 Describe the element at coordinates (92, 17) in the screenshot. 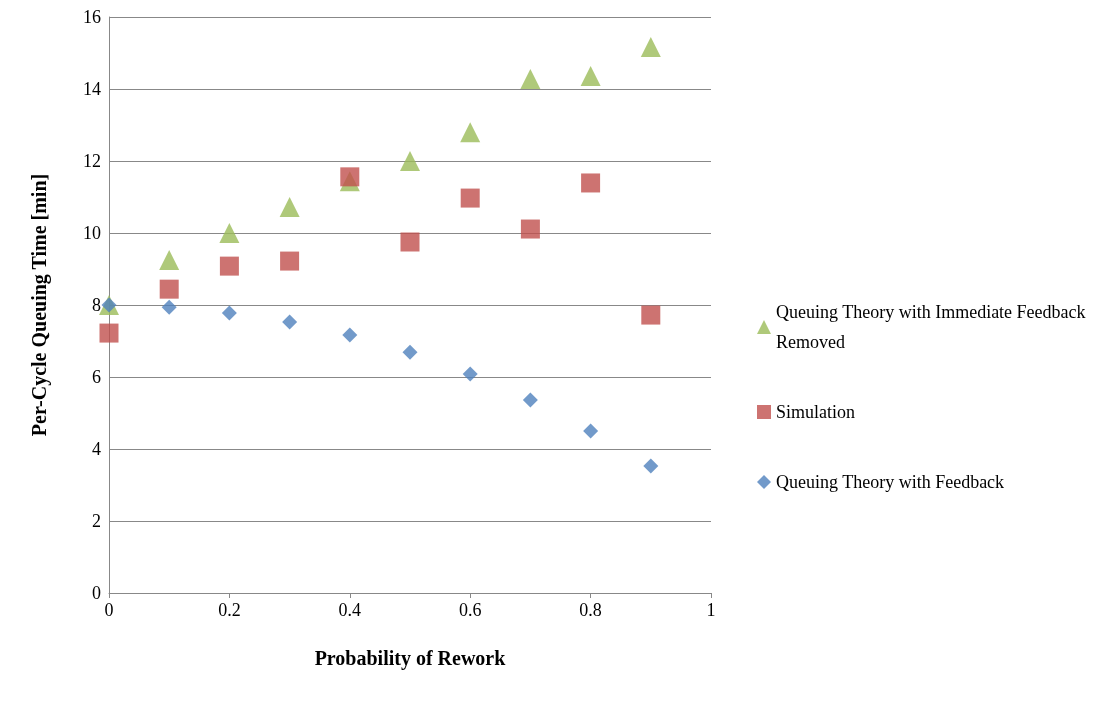

I see `y-tick-label: 16` at that location.